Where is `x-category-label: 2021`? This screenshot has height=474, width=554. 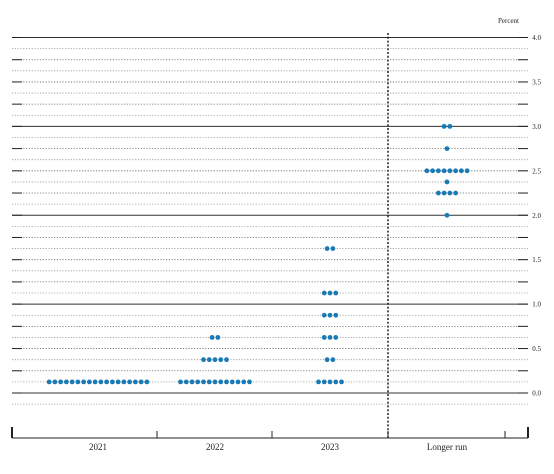
x-category-label: 2021 is located at coordinates (98, 447).